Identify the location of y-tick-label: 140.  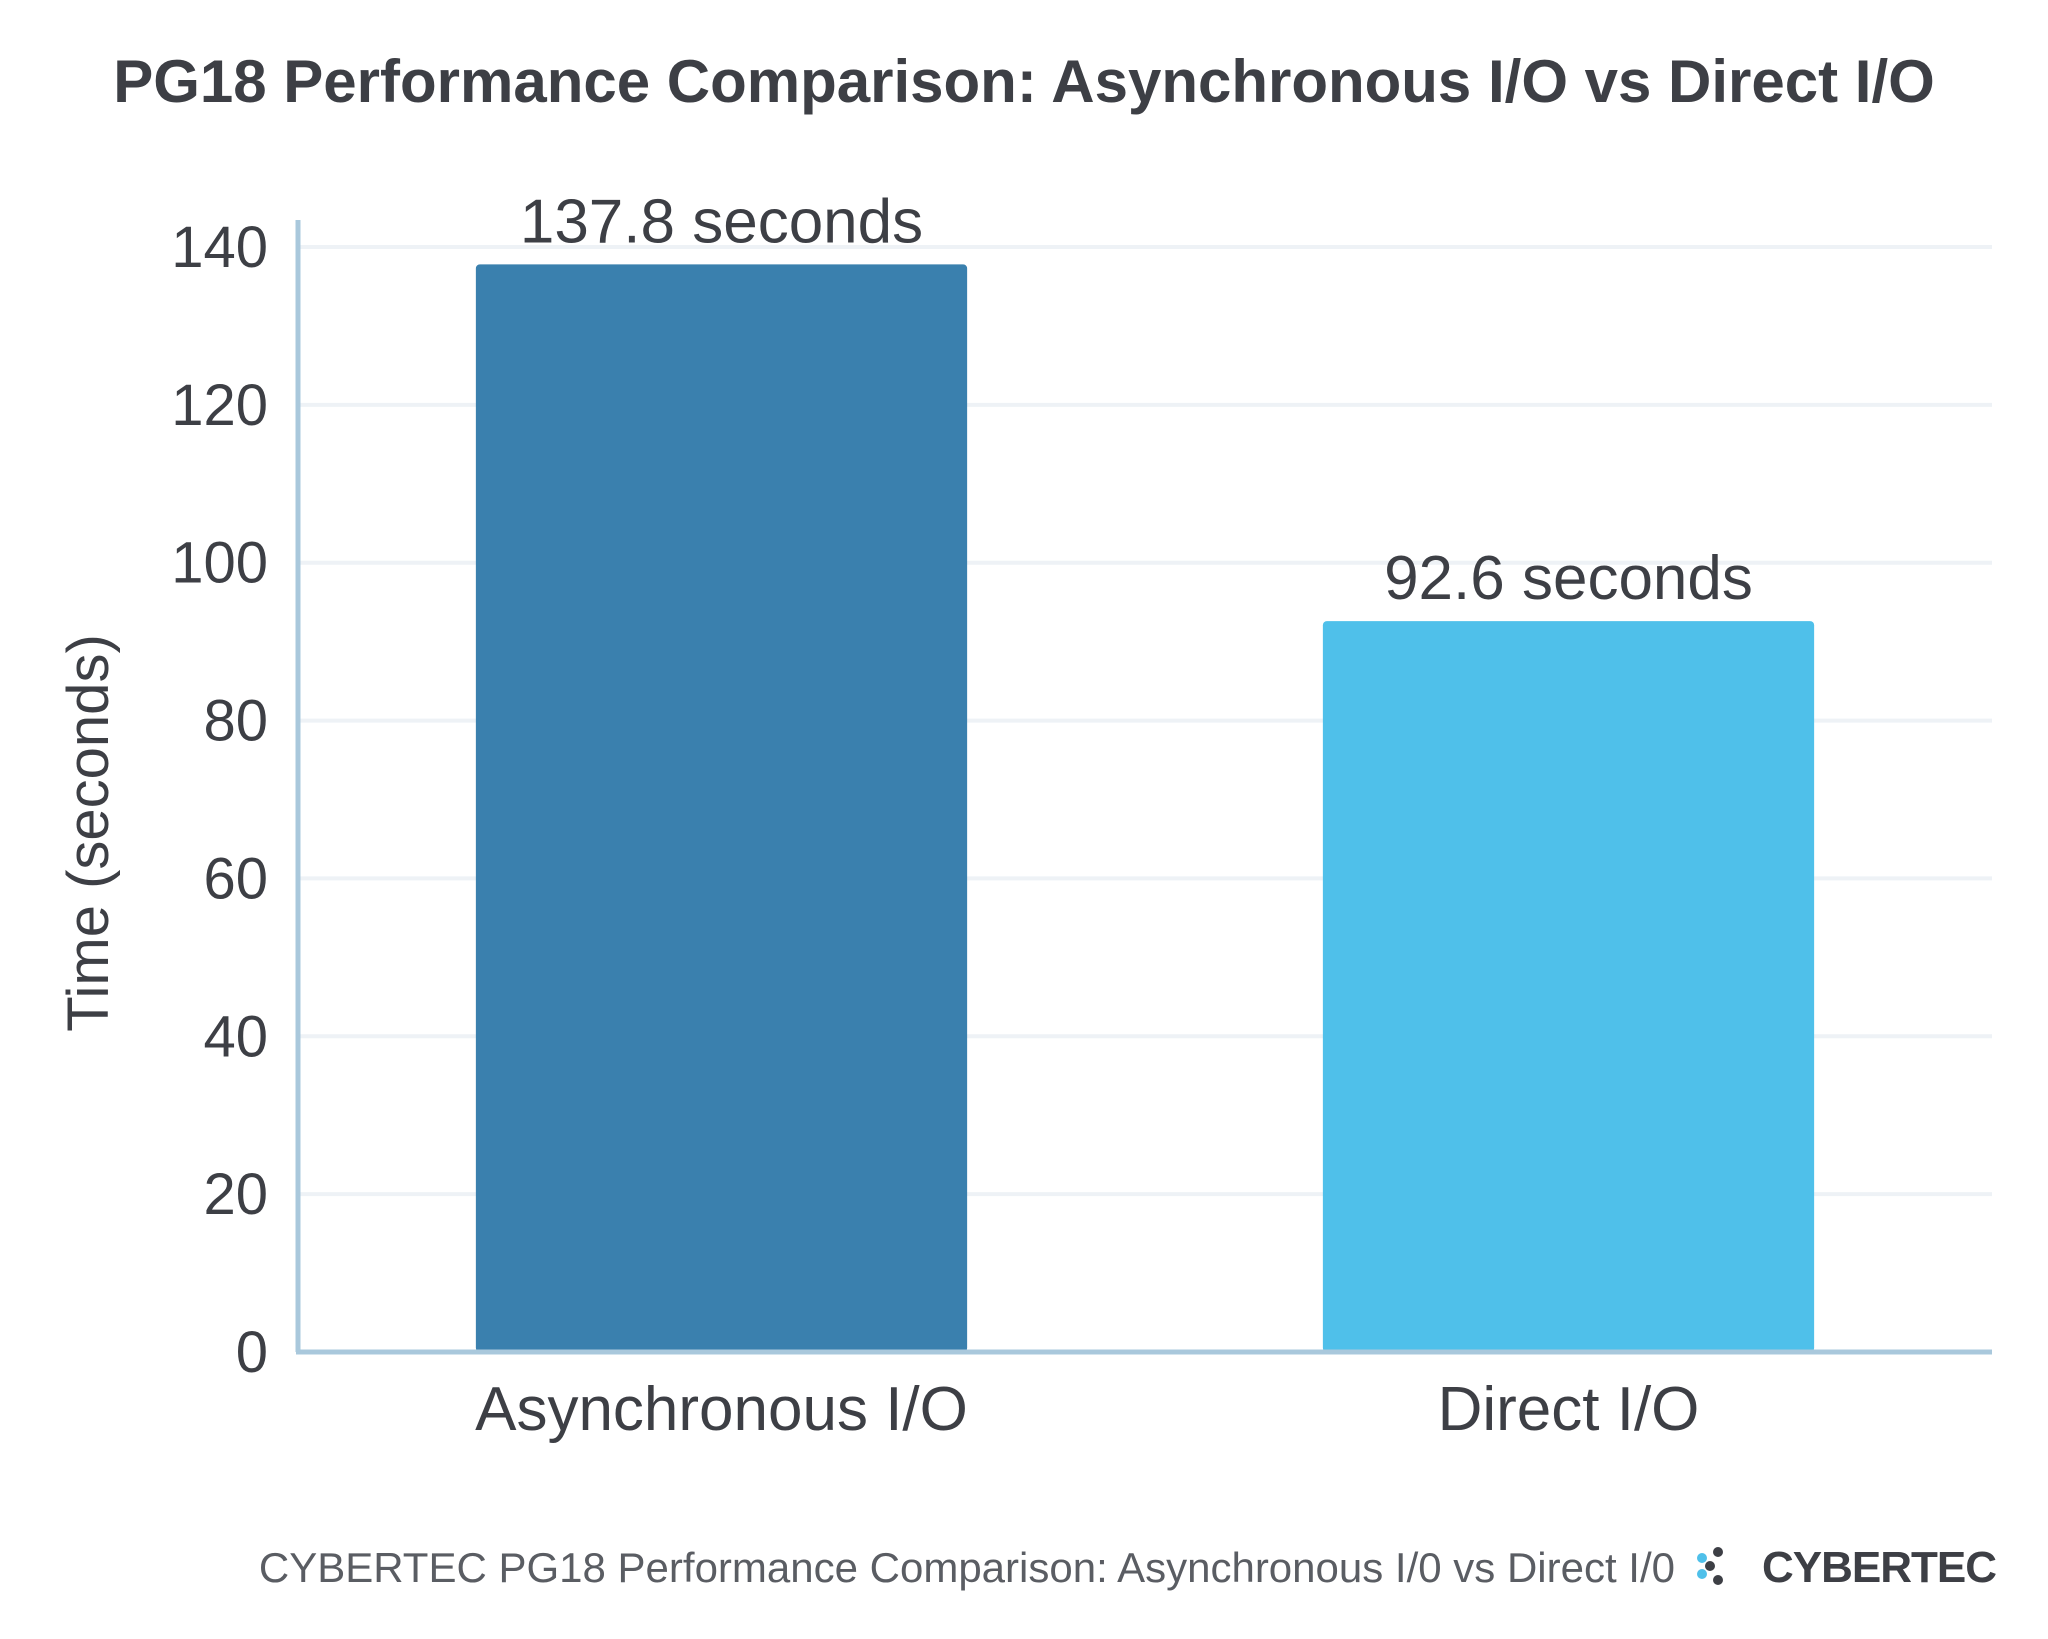
(219, 247).